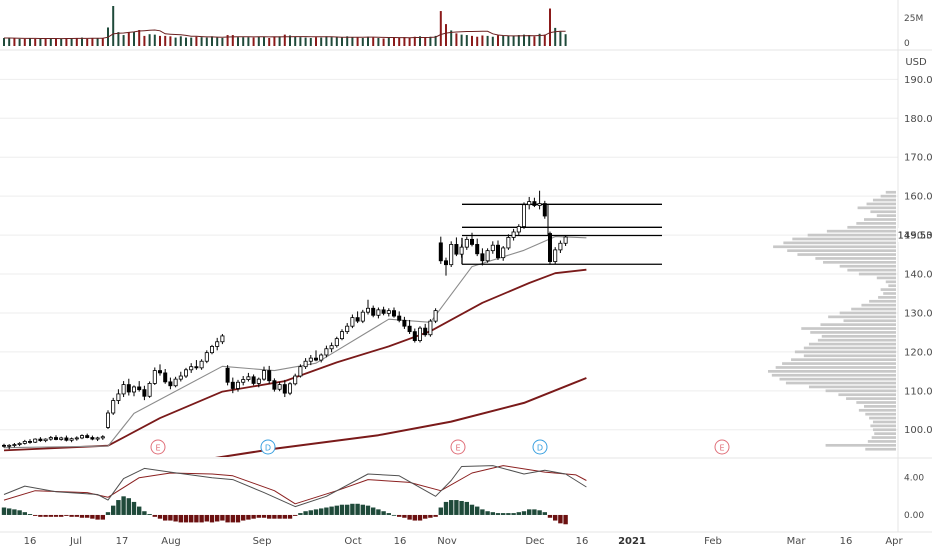 Image resolution: width=932 pixels, height=554 pixels. I want to click on price-tick-label: 150.00, so click(918, 236).